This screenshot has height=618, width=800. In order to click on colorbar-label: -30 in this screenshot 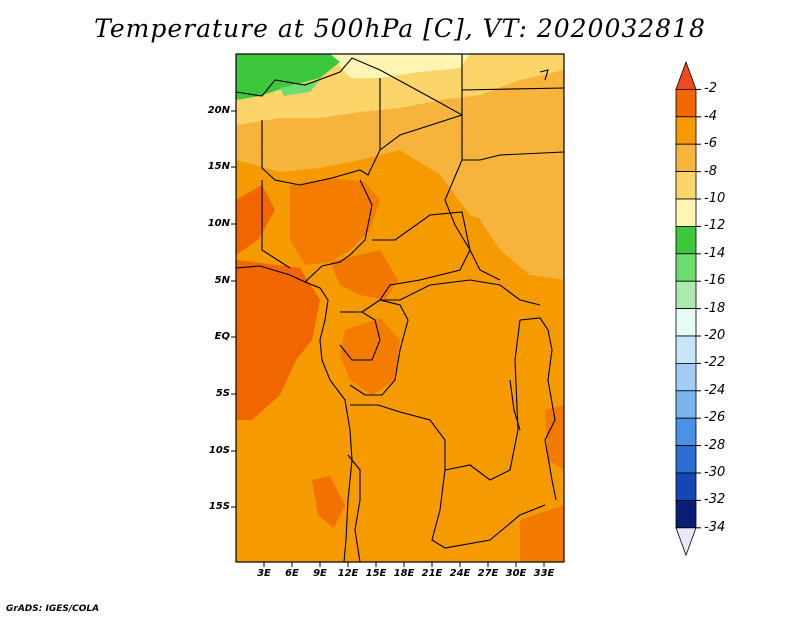, I will do `click(715, 472)`.